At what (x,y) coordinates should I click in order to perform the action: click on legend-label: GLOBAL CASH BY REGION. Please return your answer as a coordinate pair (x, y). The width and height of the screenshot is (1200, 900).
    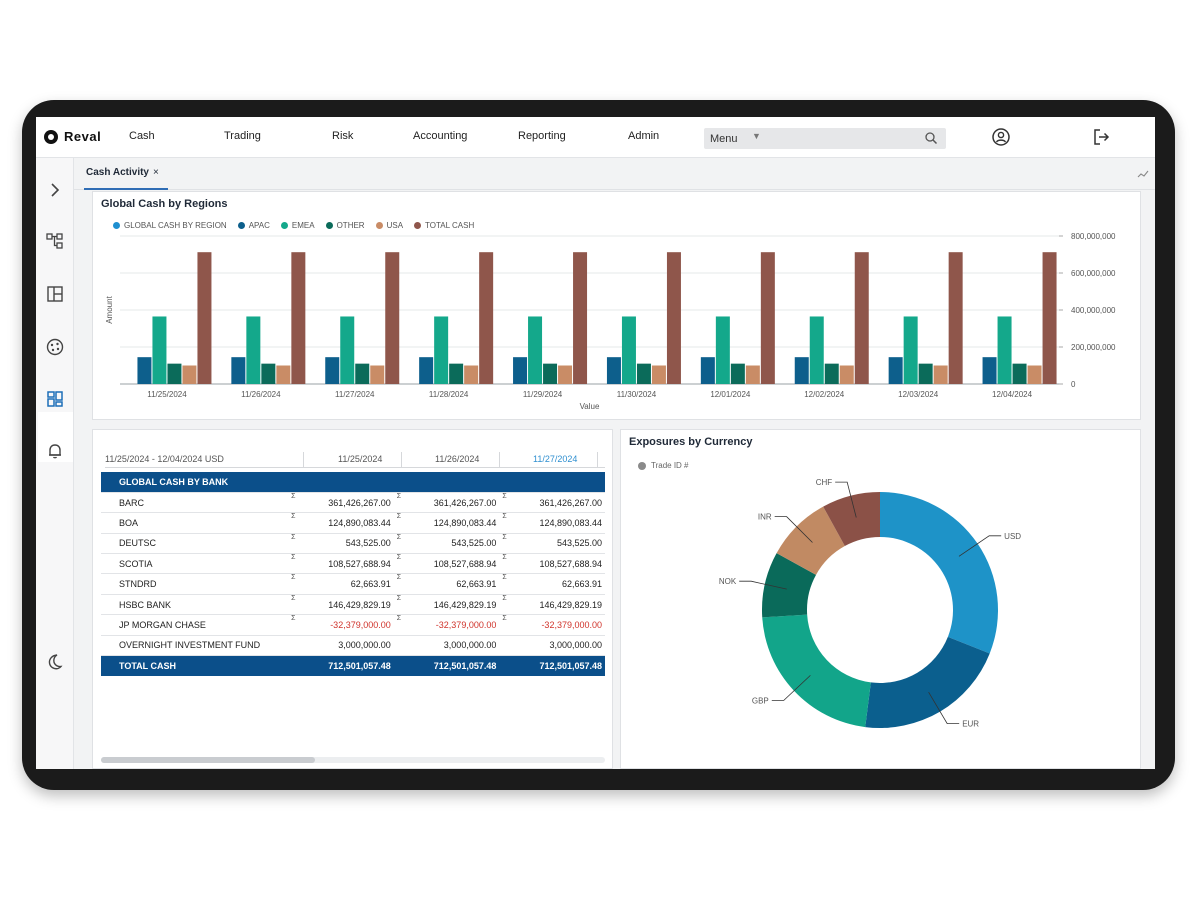
    Looking at the image, I should click on (175, 225).